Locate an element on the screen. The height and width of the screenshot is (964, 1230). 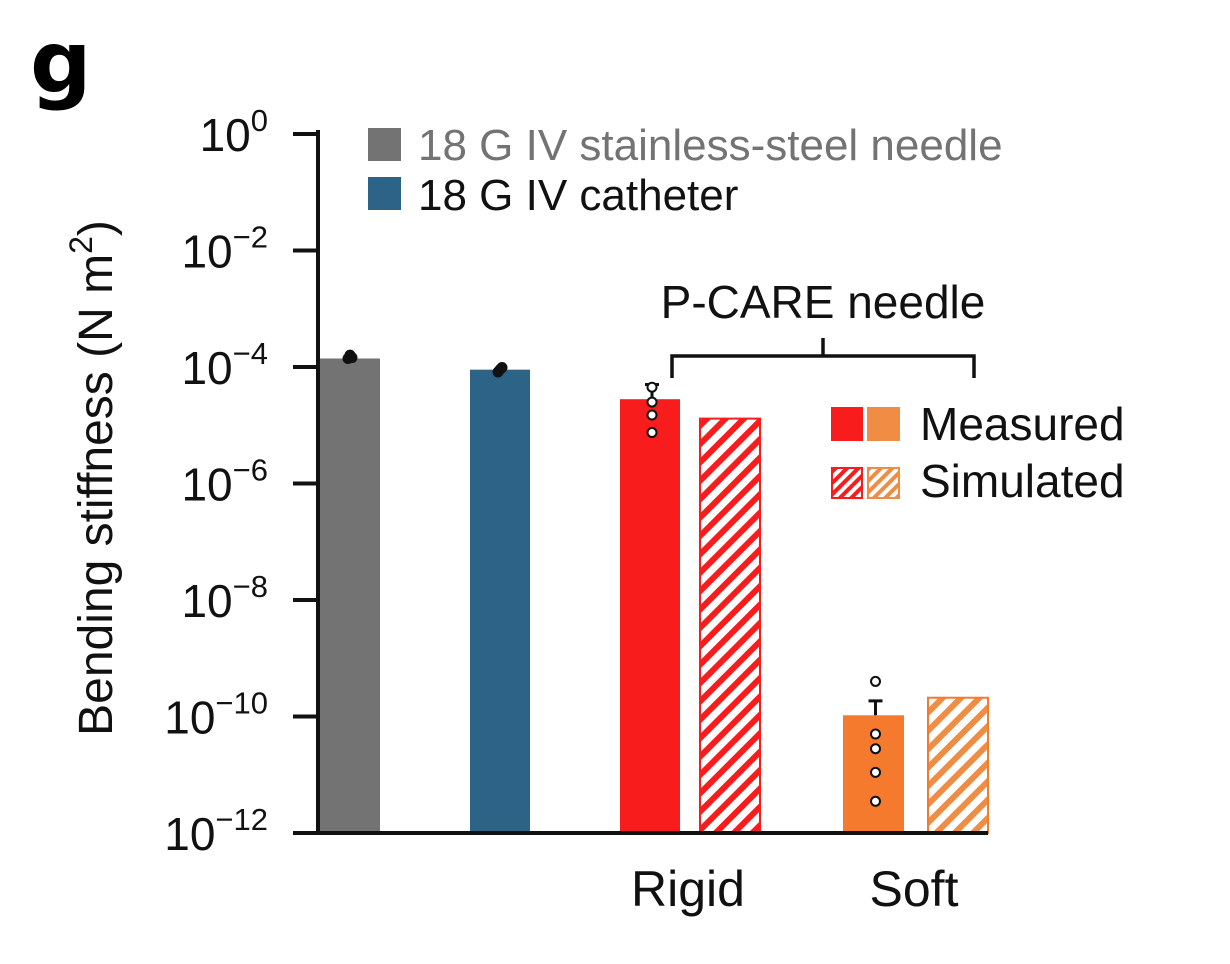
panel-label: g is located at coordinates (61, 63).